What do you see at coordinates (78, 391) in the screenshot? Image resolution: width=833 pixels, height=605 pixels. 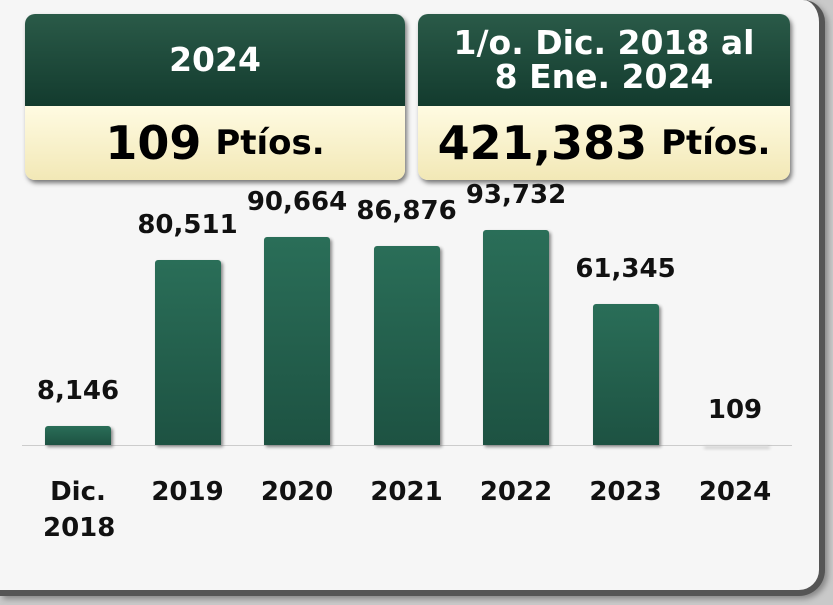 I see `data-label: 8,146` at bounding box center [78, 391].